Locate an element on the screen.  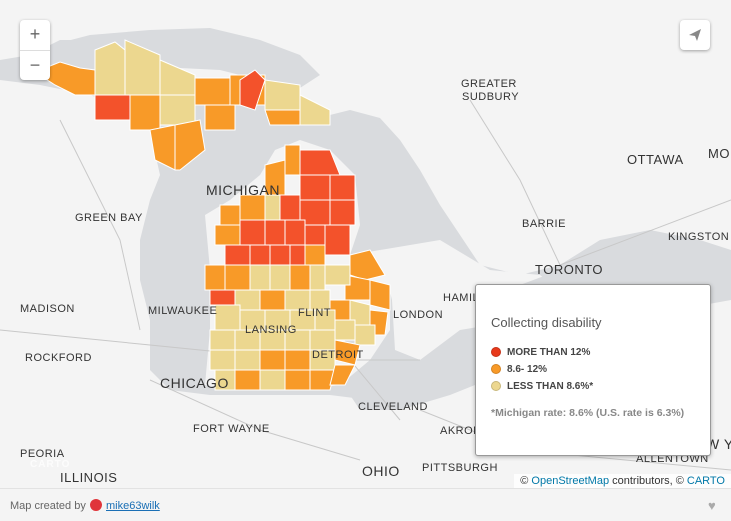
map-attribution: © OpenStreetMap contributors, © CARTO is located at coordinates (622, 481).